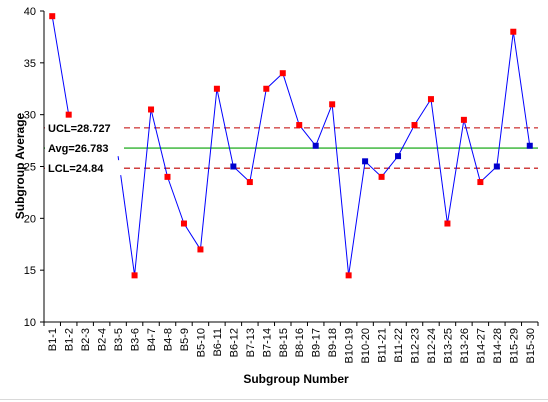 The height and width of the screenshot is (402, 548). Describe the element at coordinates (251, 342) in the screenshot. I see `x-tick-label: B7-13` at that location.